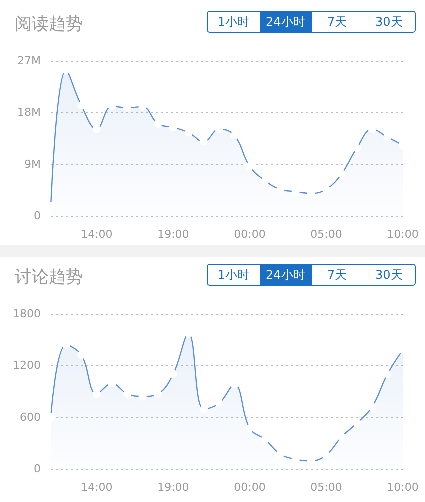 The height and width of the screenshot is (502, 425). What do you see at coordinates (29, 113) in the screenshot?
I see `y-tick-label: 18M` at bounding box center [29, 113].